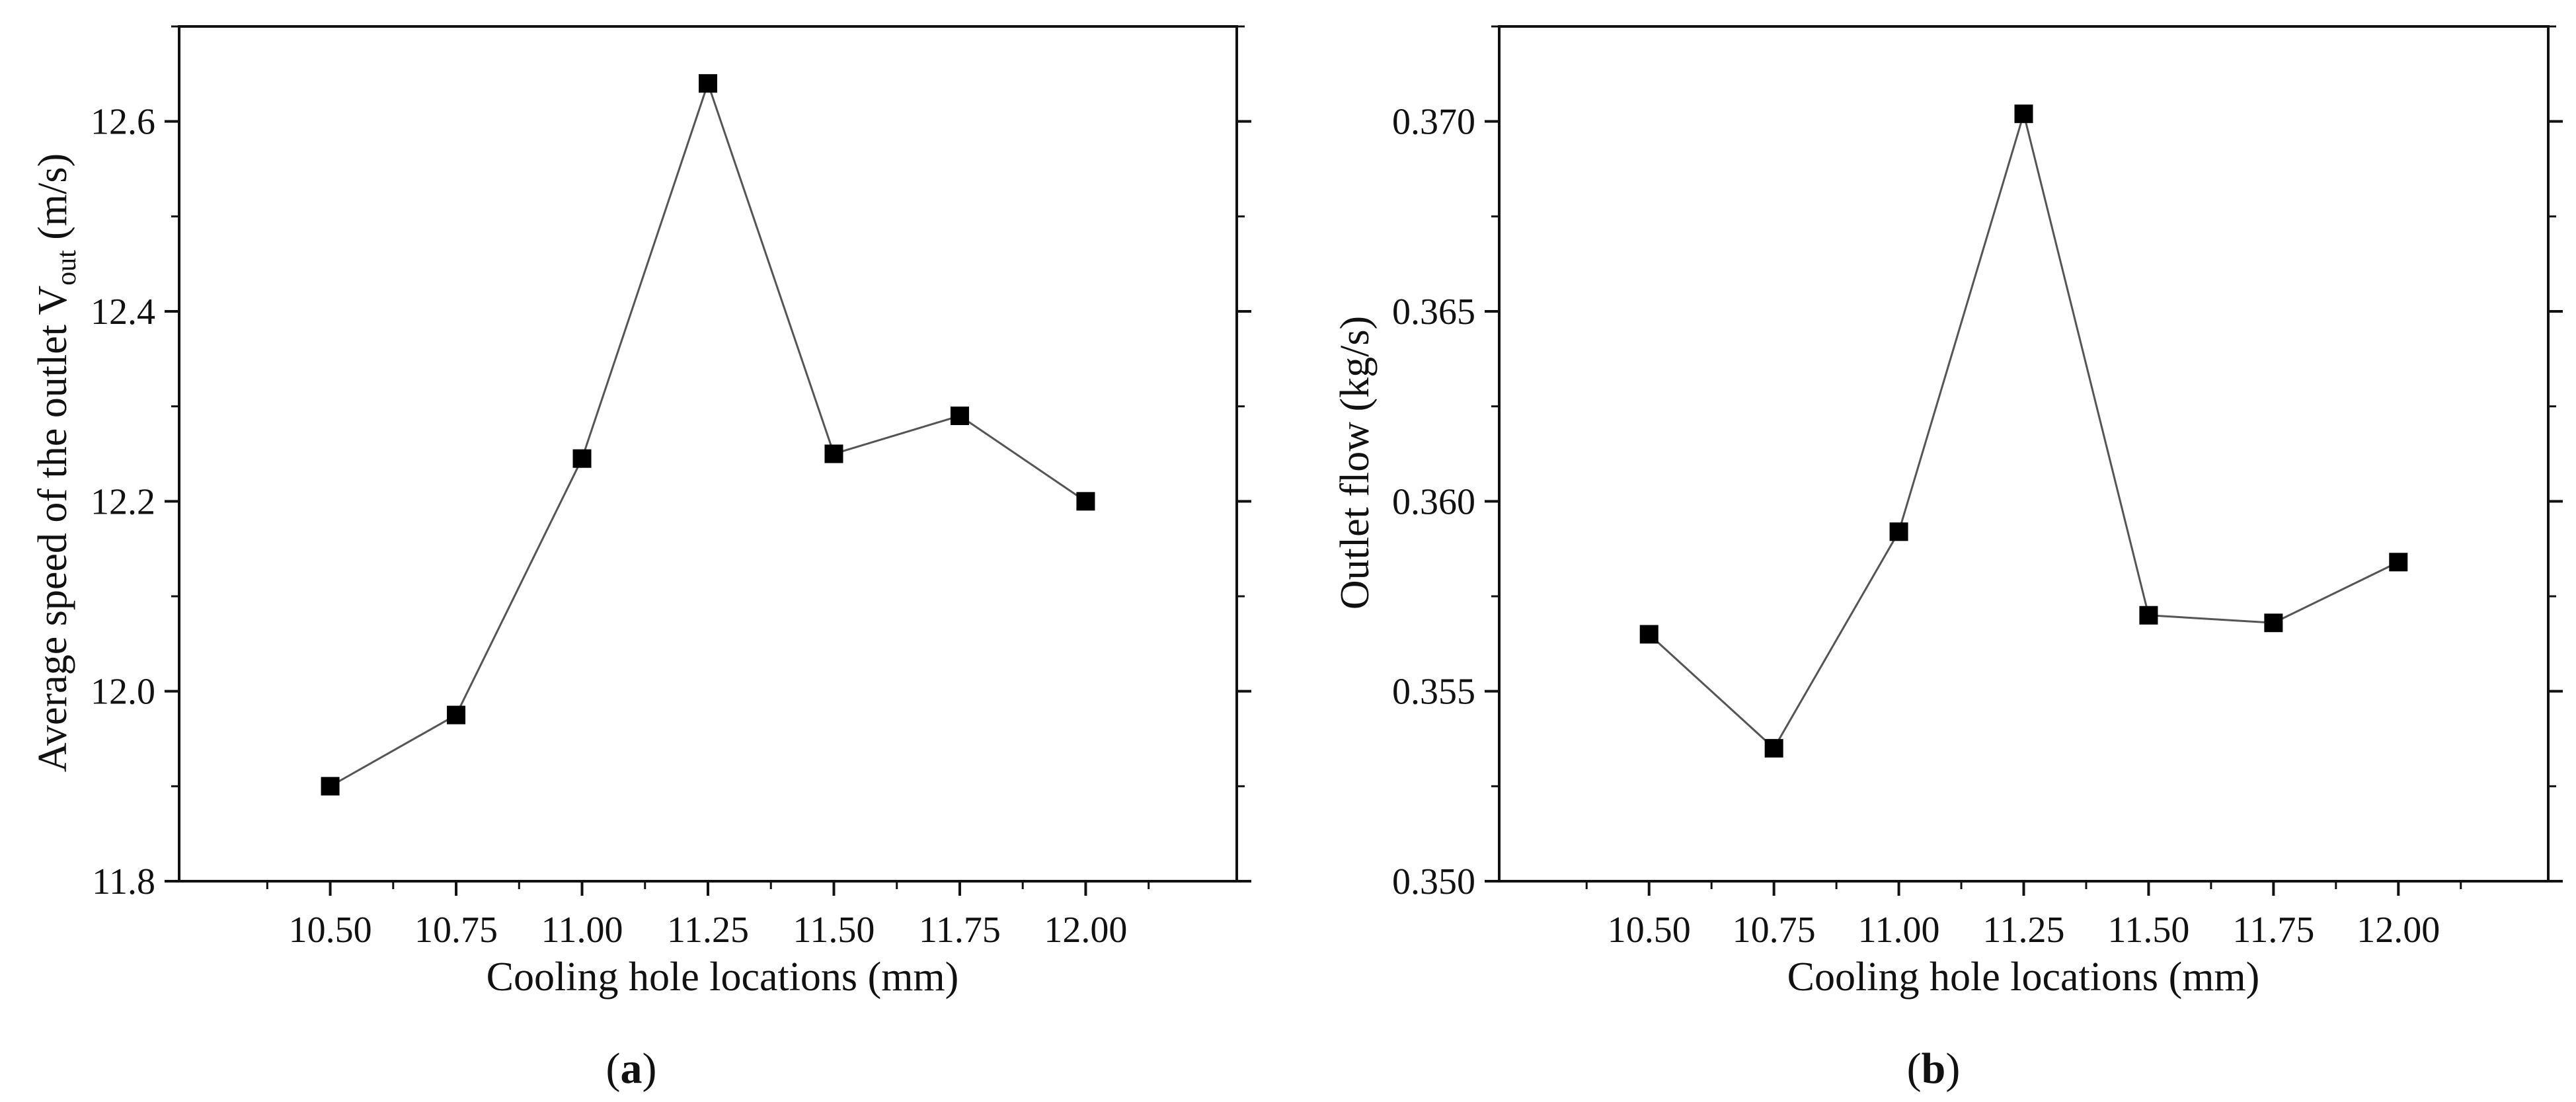 The height and width of the screenshot is (1102, 2576). What do you see at coordinates (456, 930) in the screenshot?
I see `x-tick-label-a: 10.75` at bounding box center [456, 930].